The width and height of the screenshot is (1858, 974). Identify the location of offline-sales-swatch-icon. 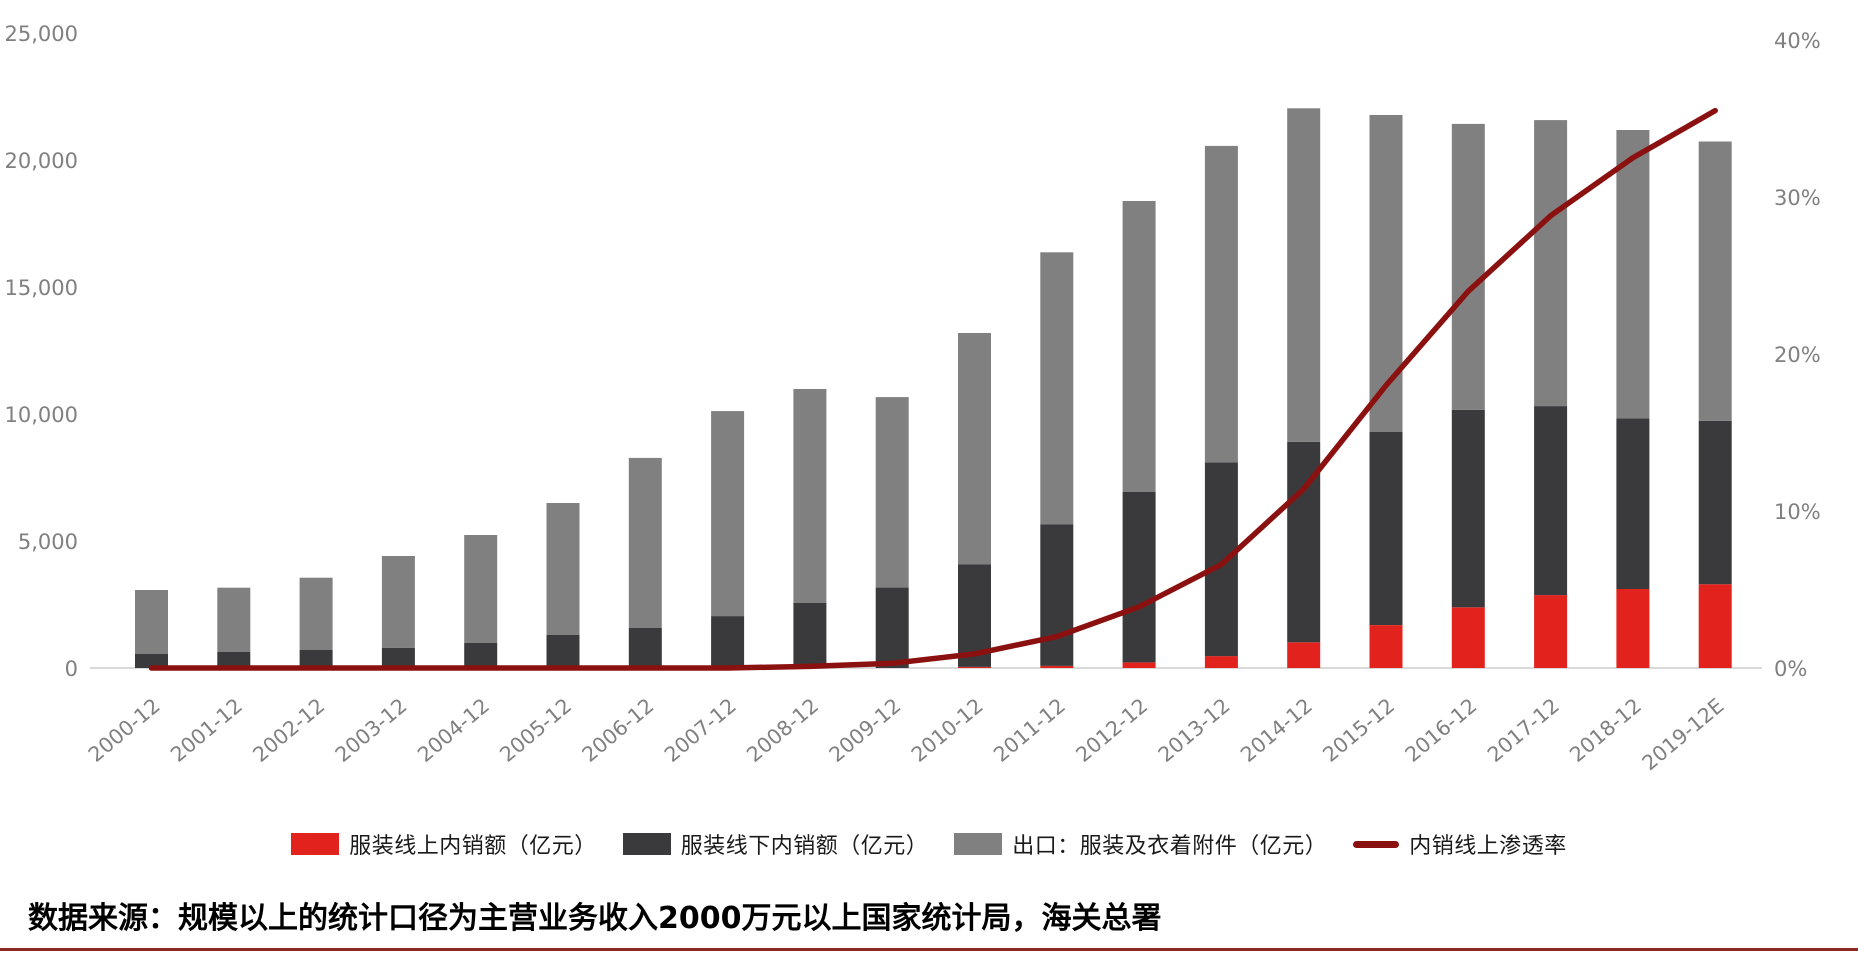
(646, 844).